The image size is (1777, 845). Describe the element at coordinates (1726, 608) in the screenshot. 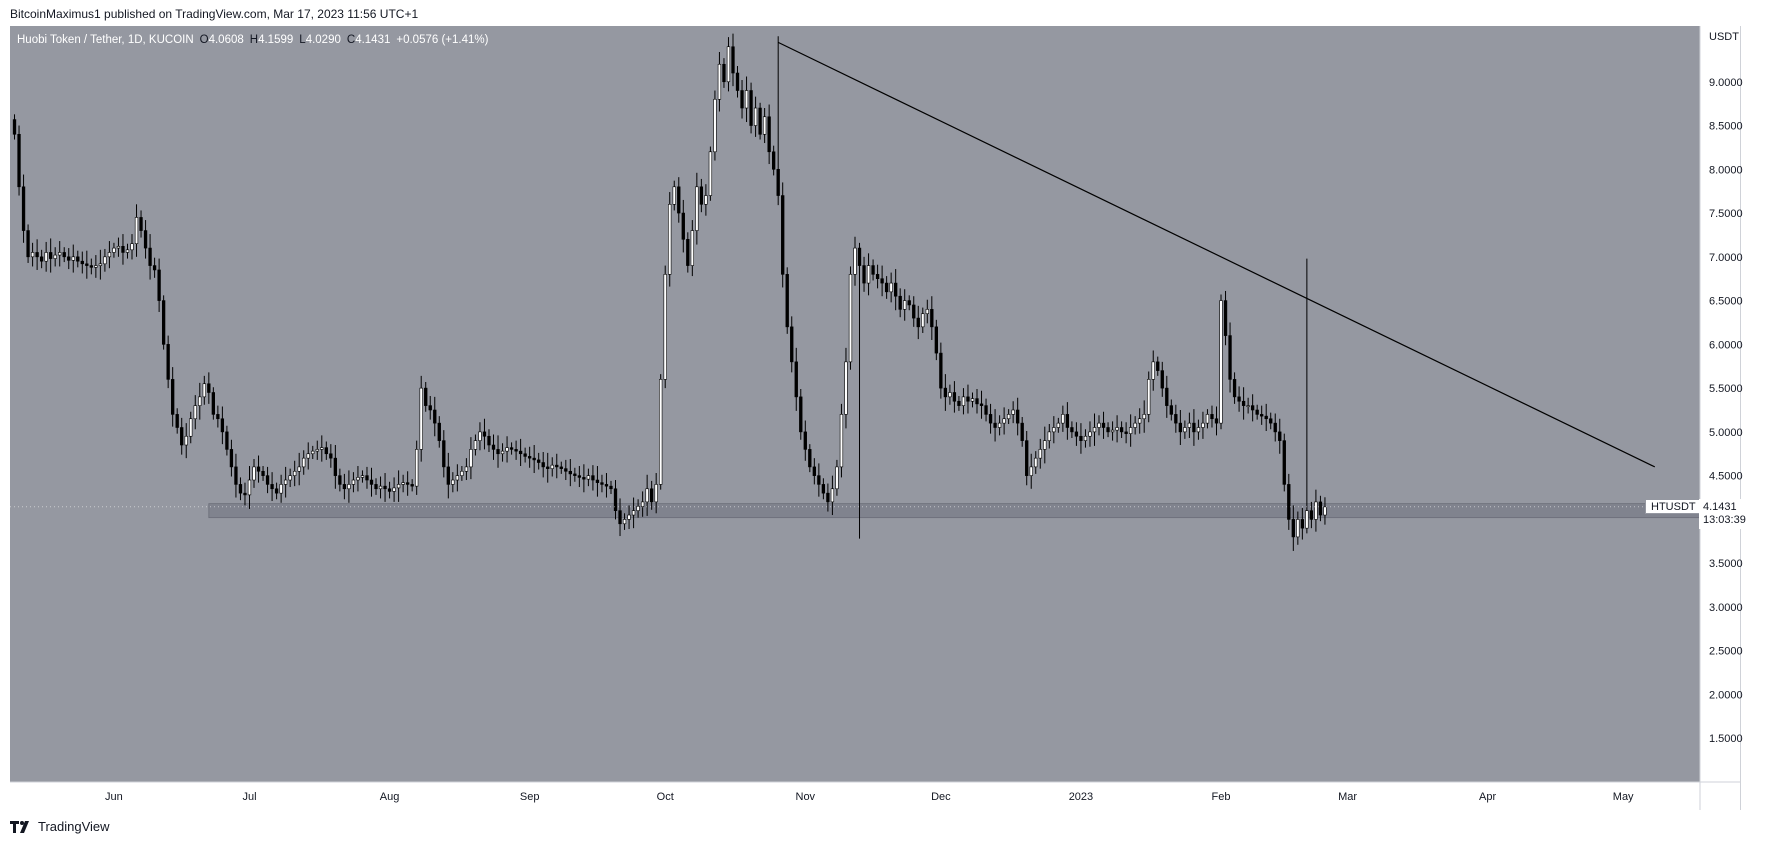

I see `price-tick-label: 3.0000` at that location.